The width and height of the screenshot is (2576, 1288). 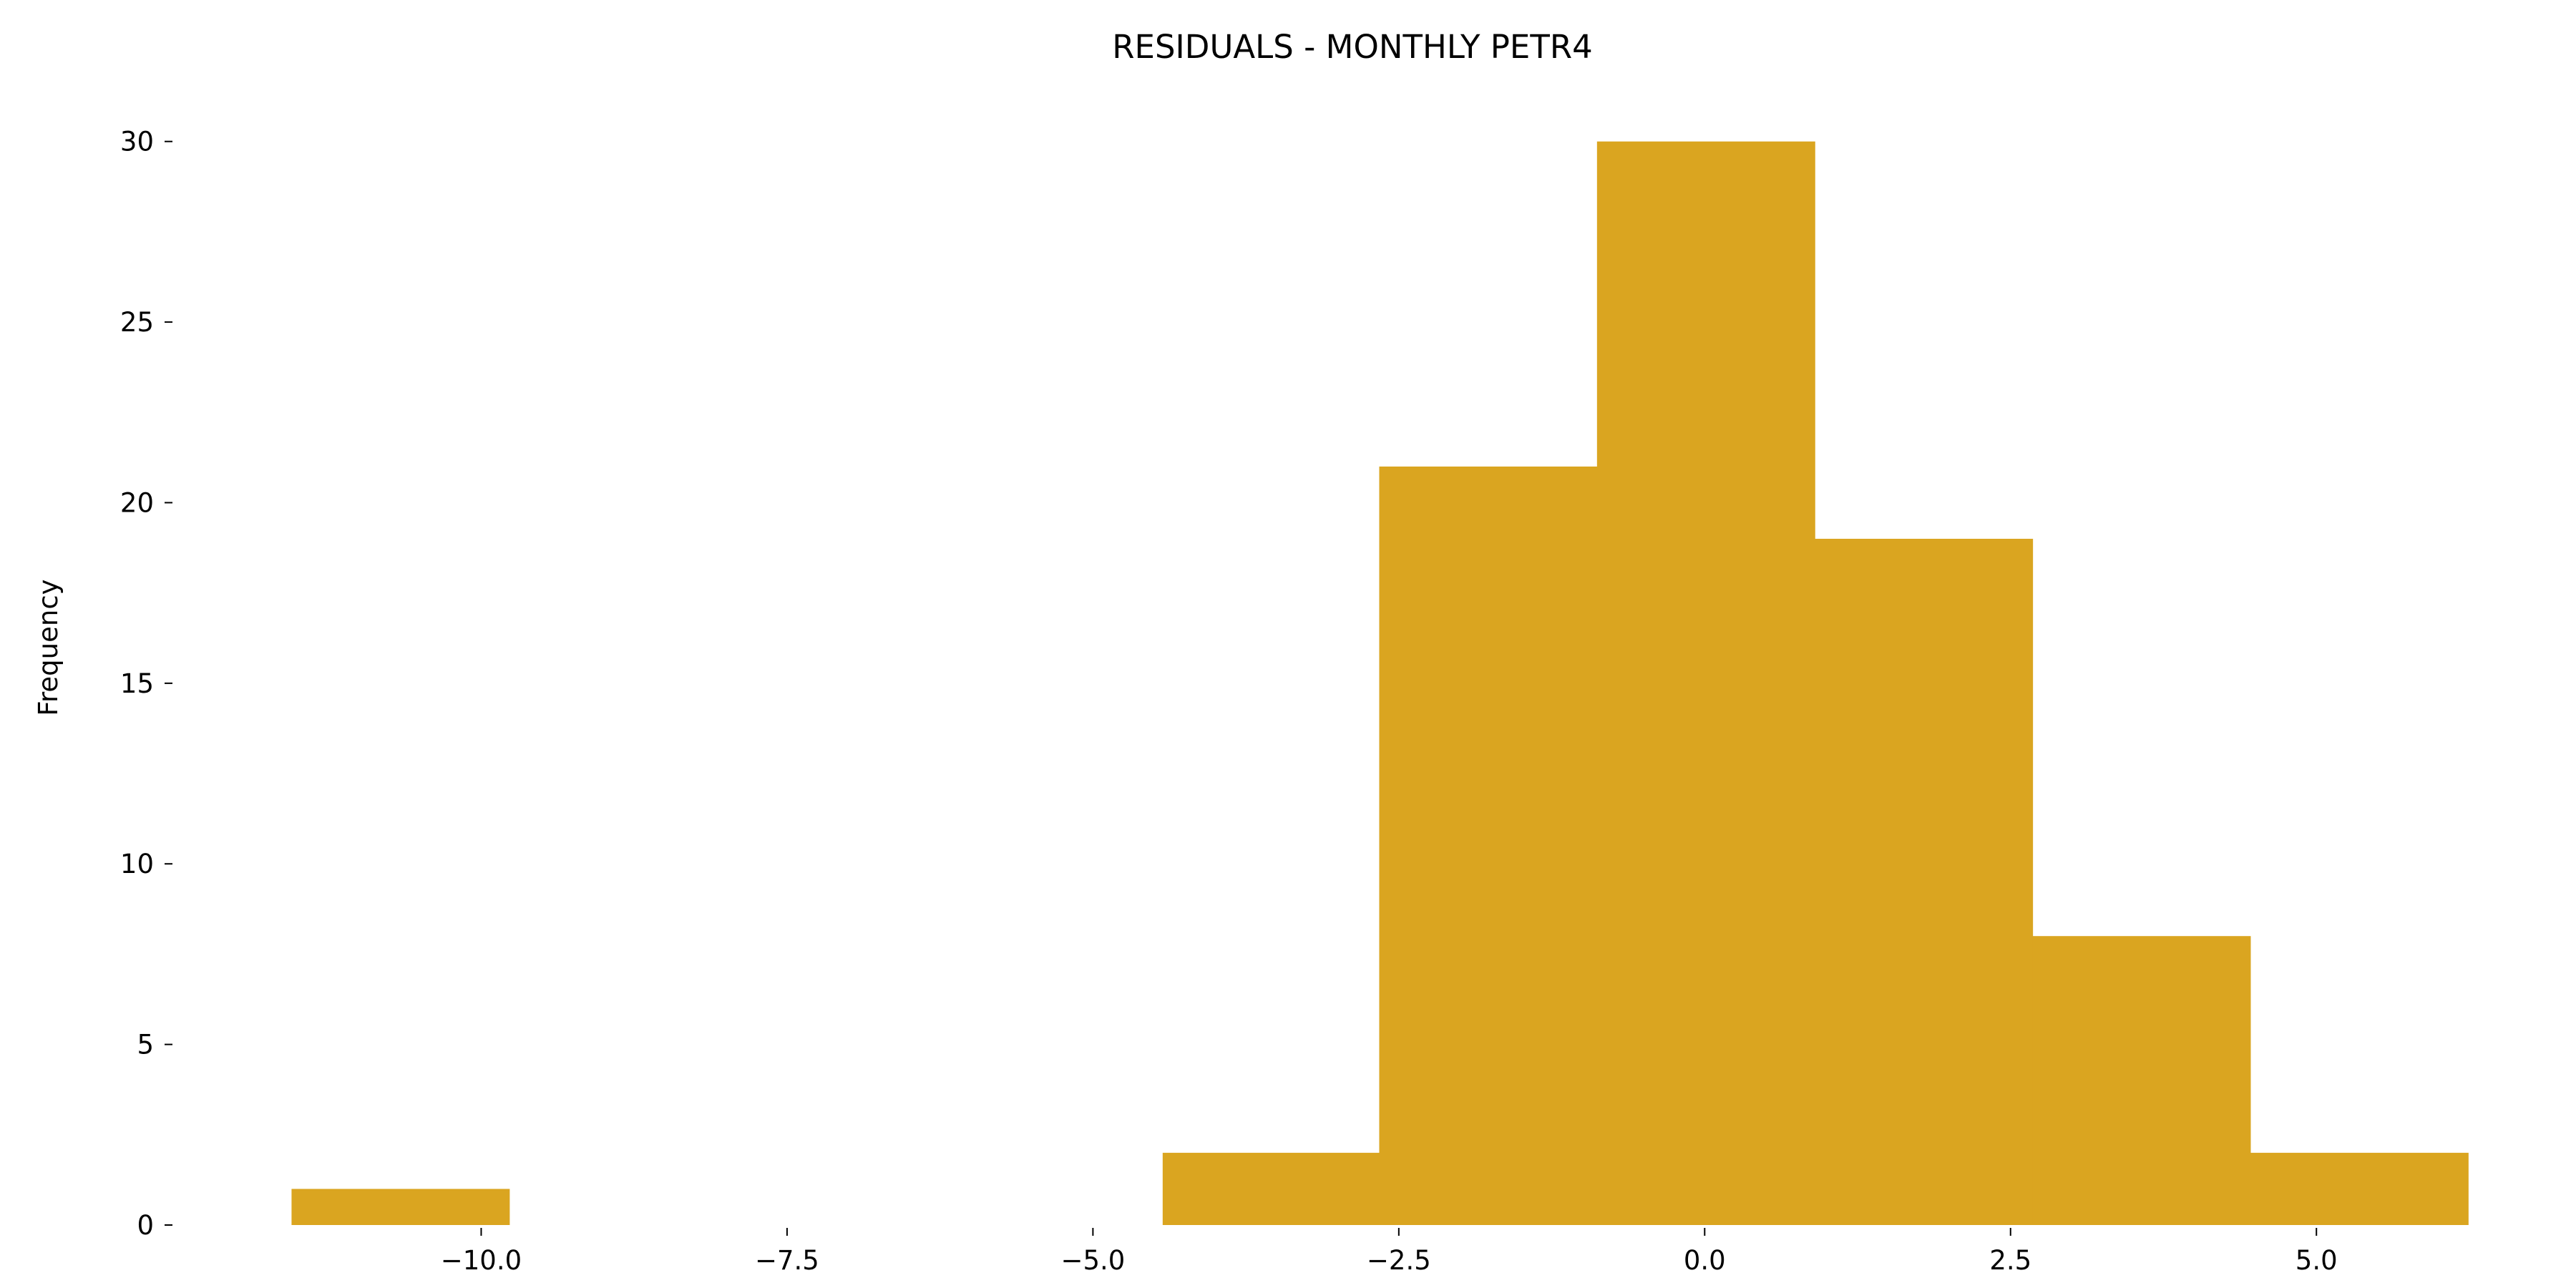 I want to click on x-tick-label: −2.5, so click(x=1399, y=1260).